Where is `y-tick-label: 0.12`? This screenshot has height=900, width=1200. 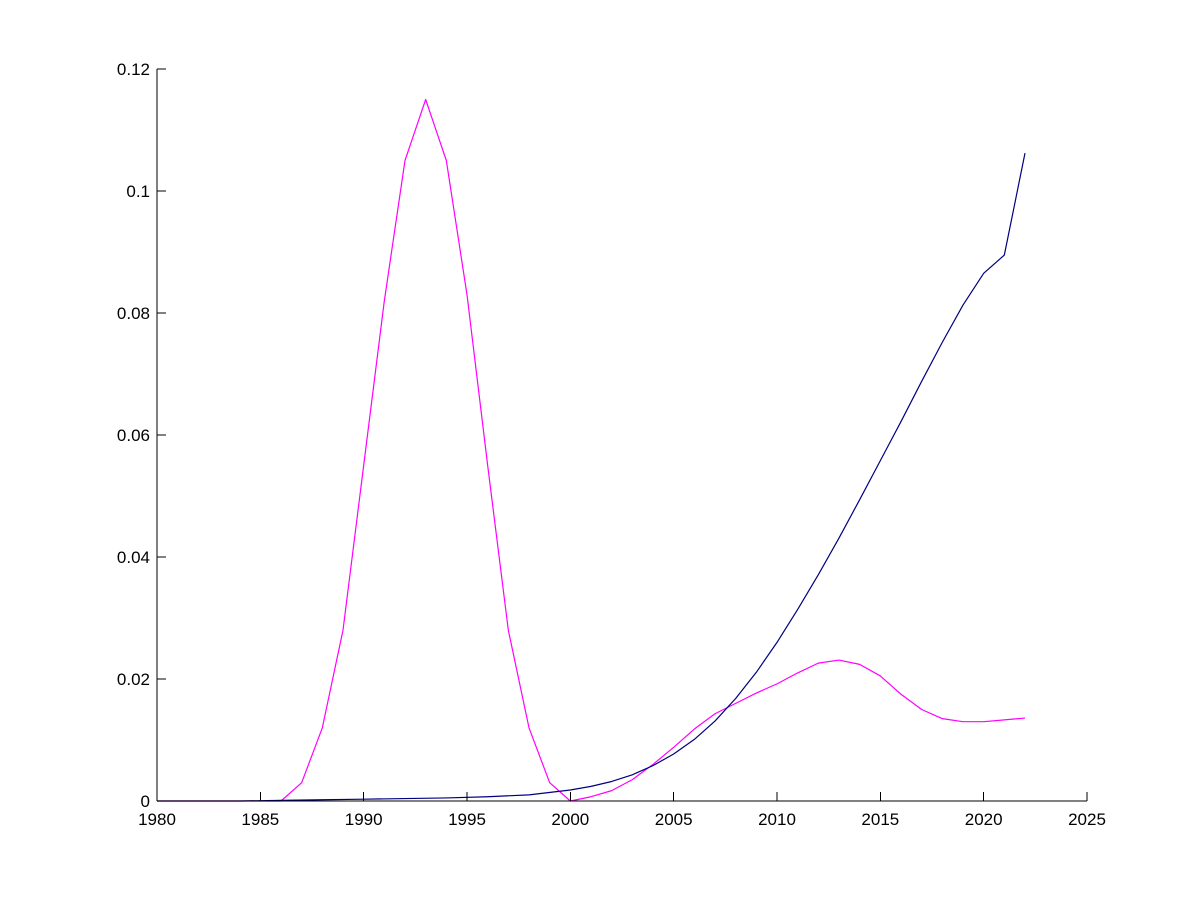 y-tick-label: 0.12 is located at coordinates (133, 69).